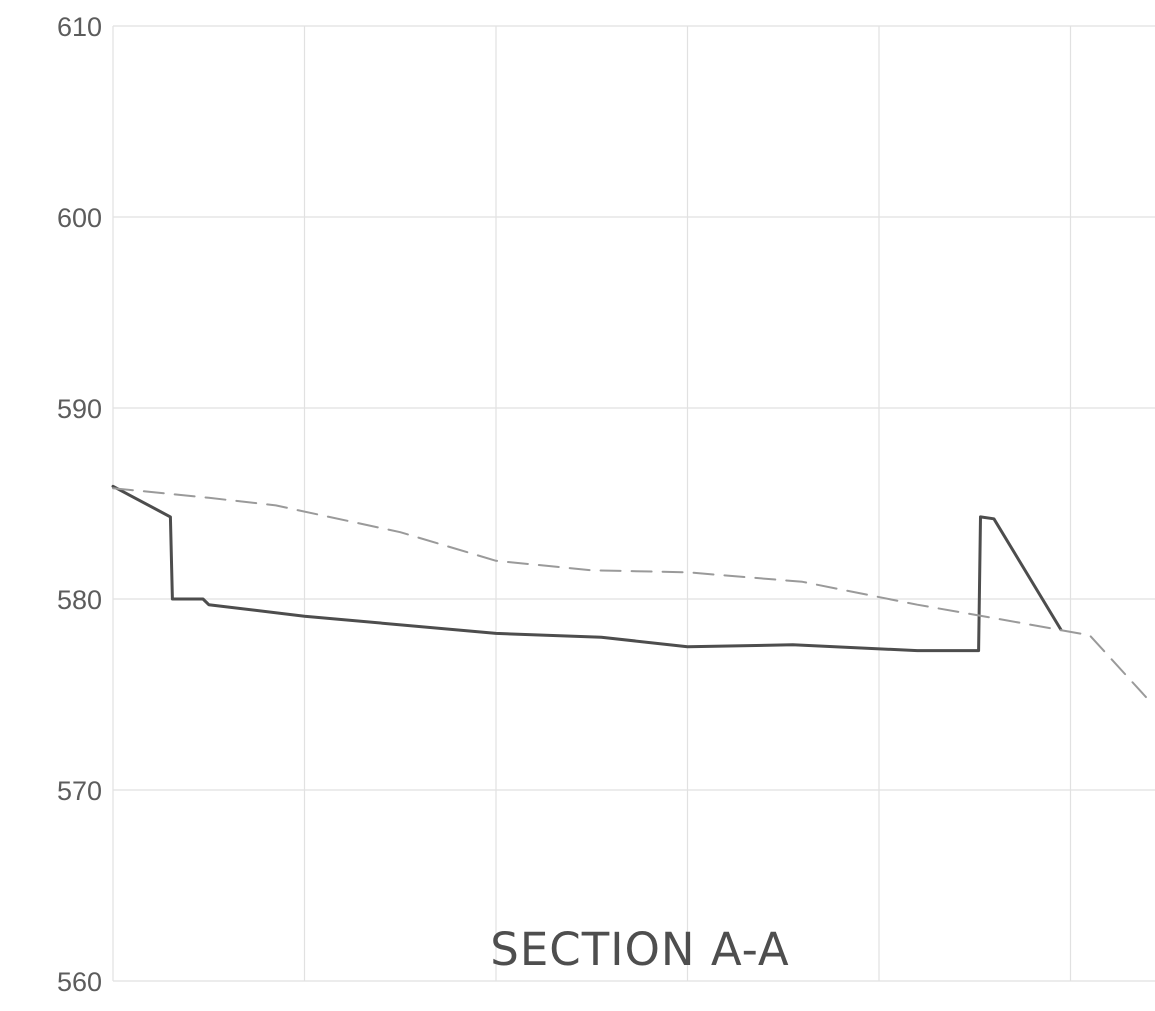 Image resolution: width=1155 pixels, height=1011 pixels. What do you see at coordinates (79, 791) in the screenshot?
I see `y-tick-label-570: 570` at bounding box center [79, 791].